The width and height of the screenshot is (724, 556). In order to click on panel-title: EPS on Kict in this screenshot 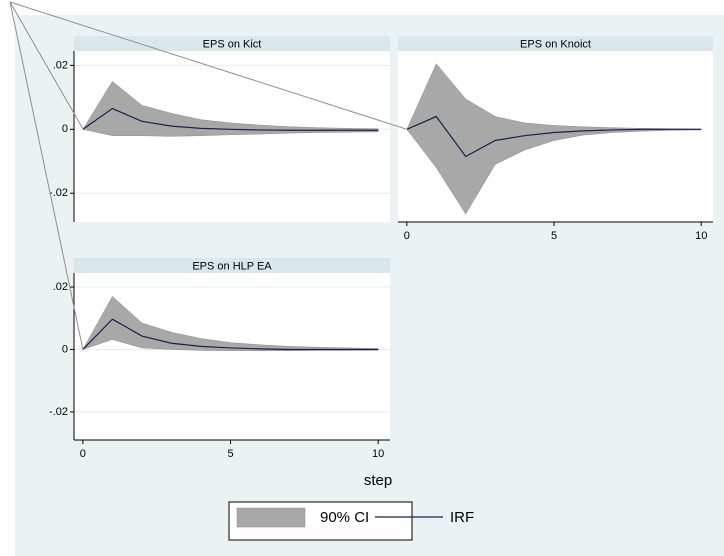, I will do `click(232, 44)`.